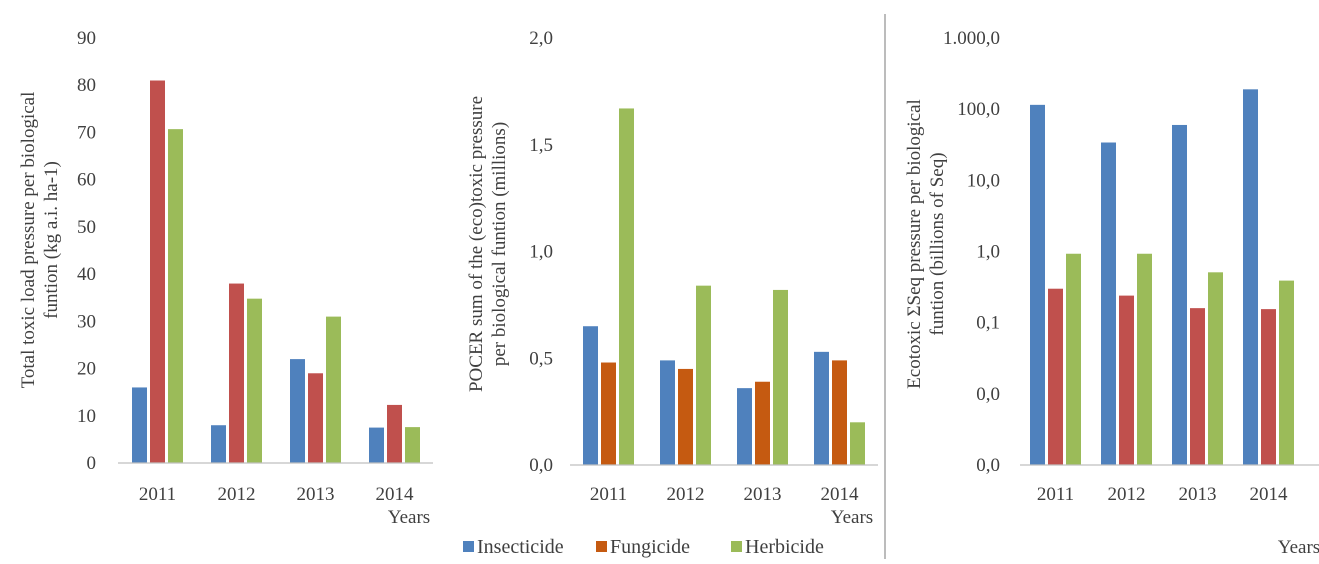 The width and height of the screenshot is (1319, 564). I want to click on y-tick-label: 0,5, so click(541, 358).